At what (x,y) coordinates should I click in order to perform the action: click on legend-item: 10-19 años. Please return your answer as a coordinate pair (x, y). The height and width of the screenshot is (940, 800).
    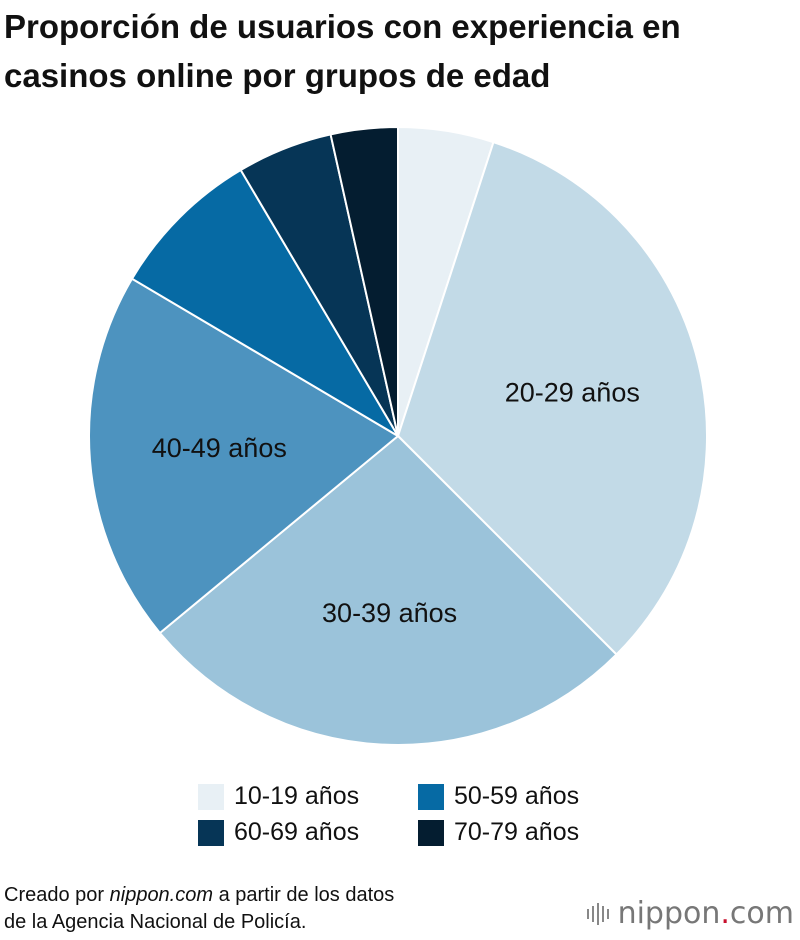
    Looking at the image, I should click on (278, 796).